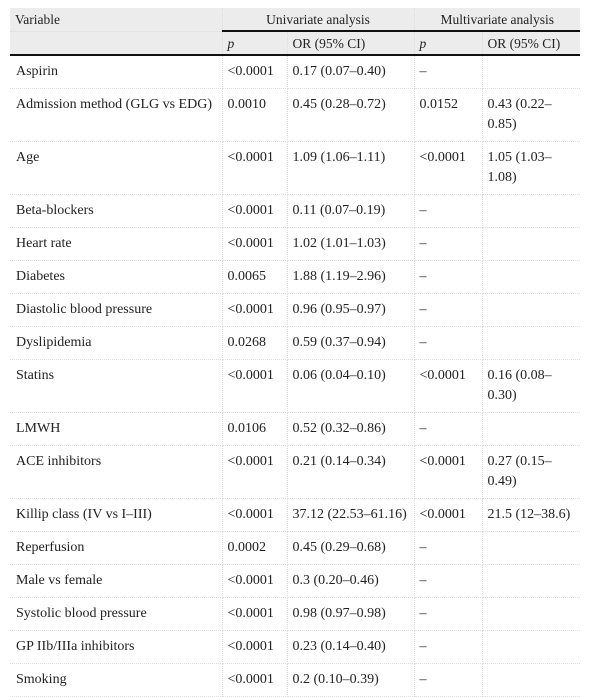  What do you see at coordinates (116, 515) in the screenshot?
I see `variable-cell: Killip class (IV vs I–III)` at bounding box center [116, 515].